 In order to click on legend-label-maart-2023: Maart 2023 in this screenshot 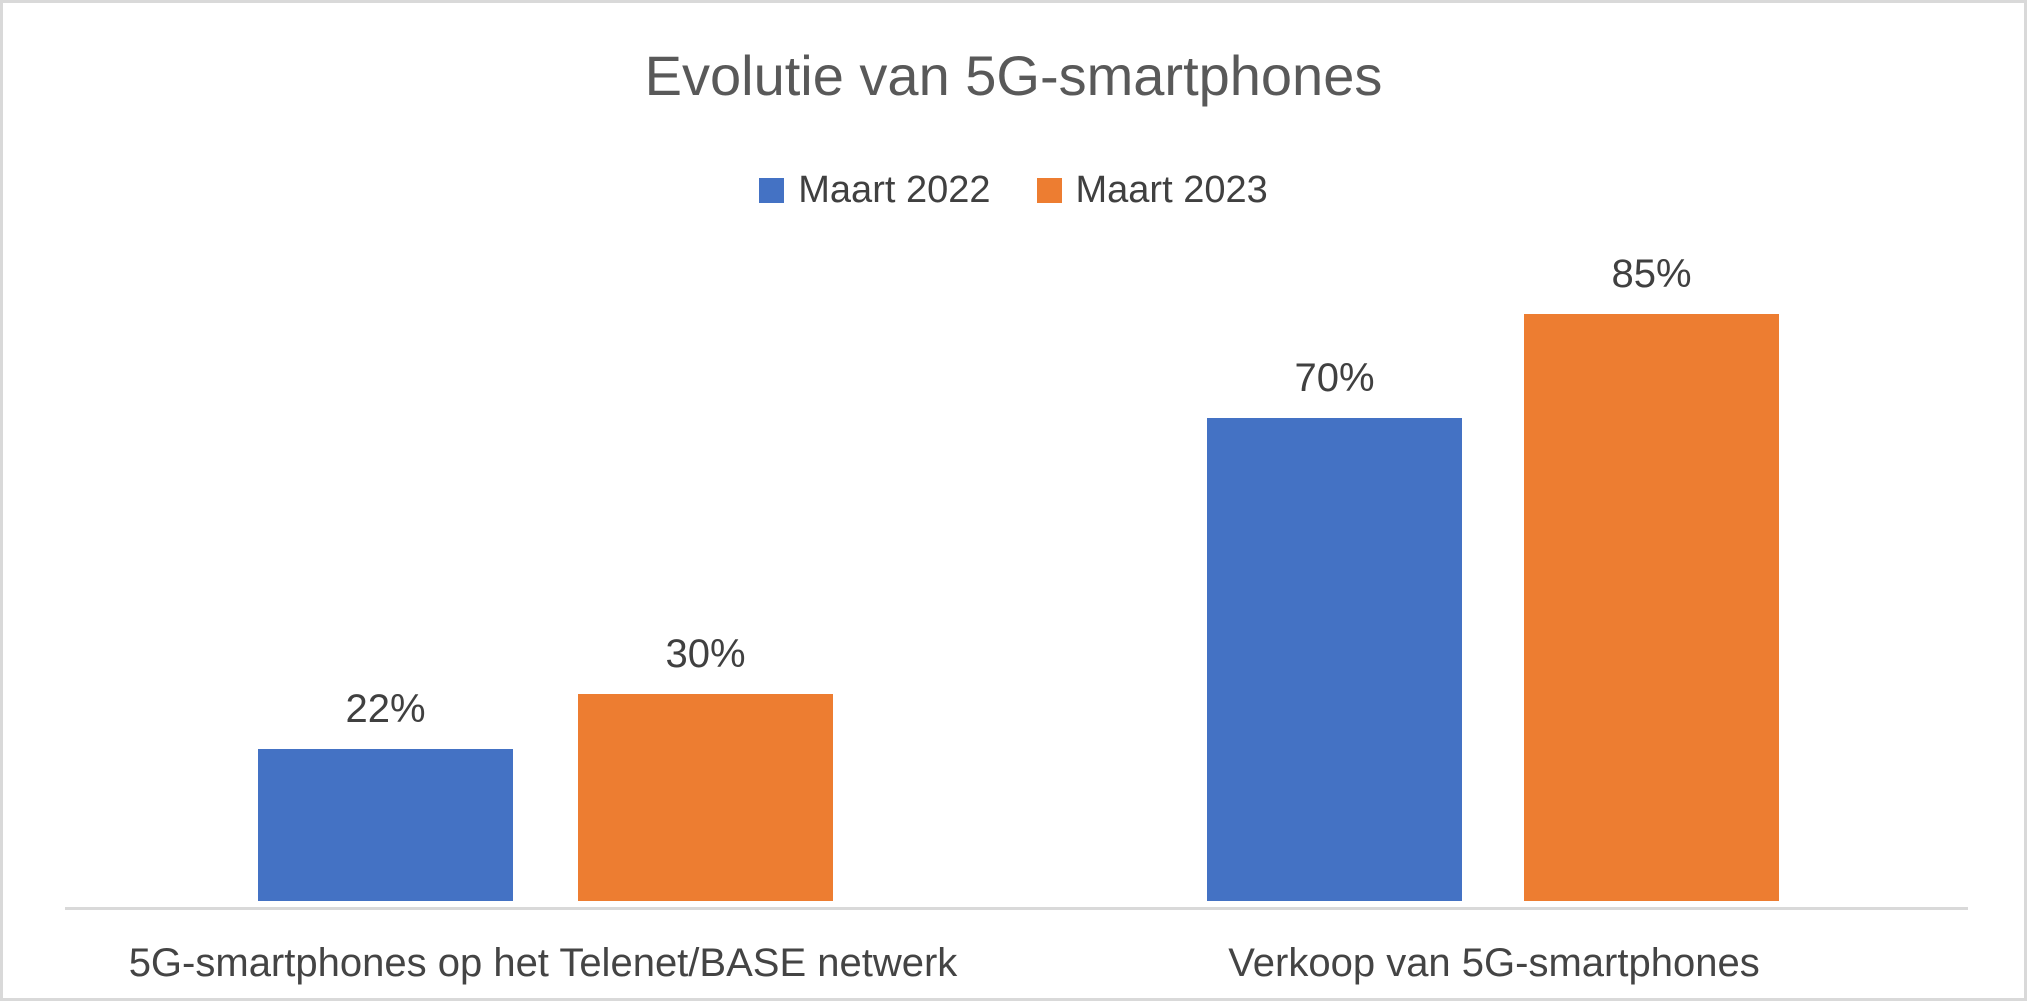, I will do `click(1171, 190)`.